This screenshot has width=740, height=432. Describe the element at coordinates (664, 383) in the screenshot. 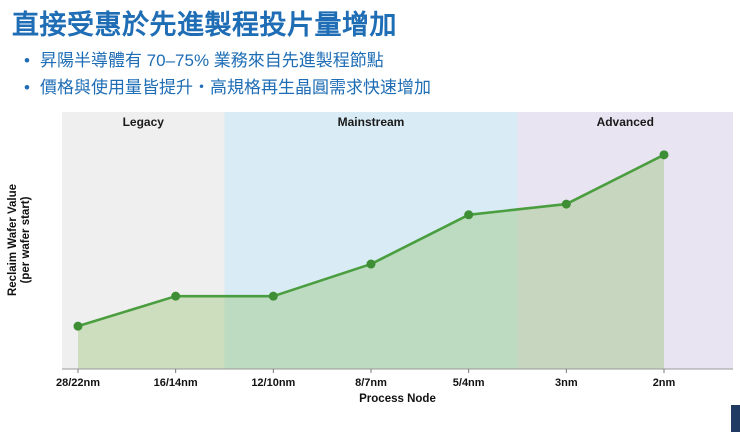

I see `x-tick-label: 2nm` at that location.